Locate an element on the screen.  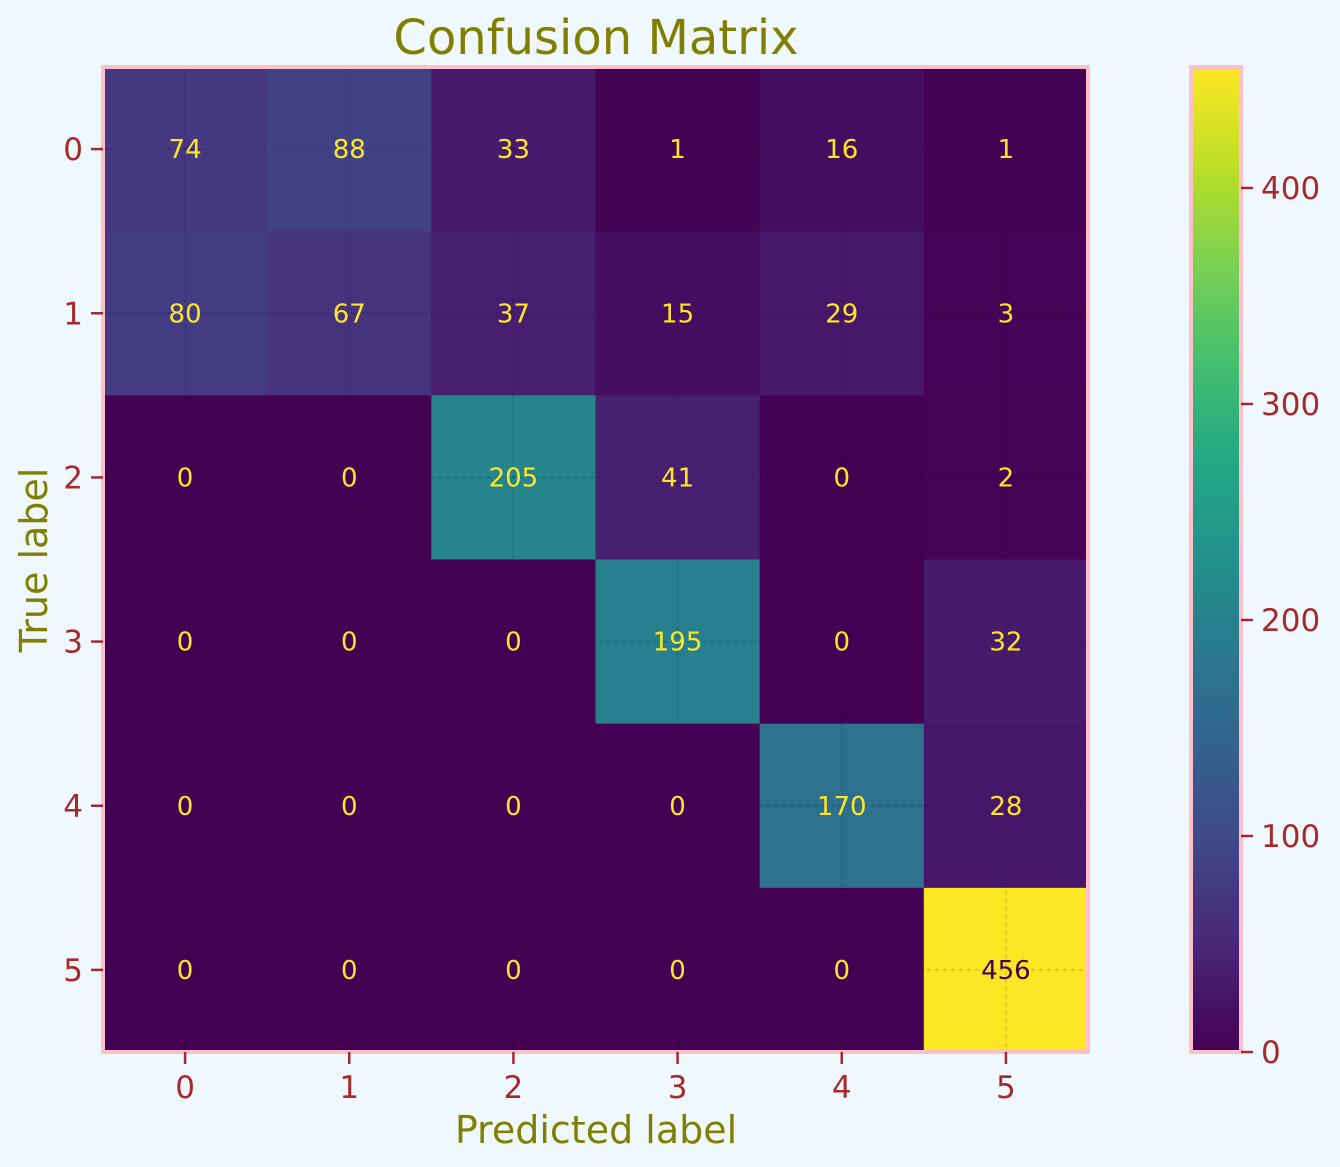
cell-value-label: 74 is located at coordinates (185, 150).